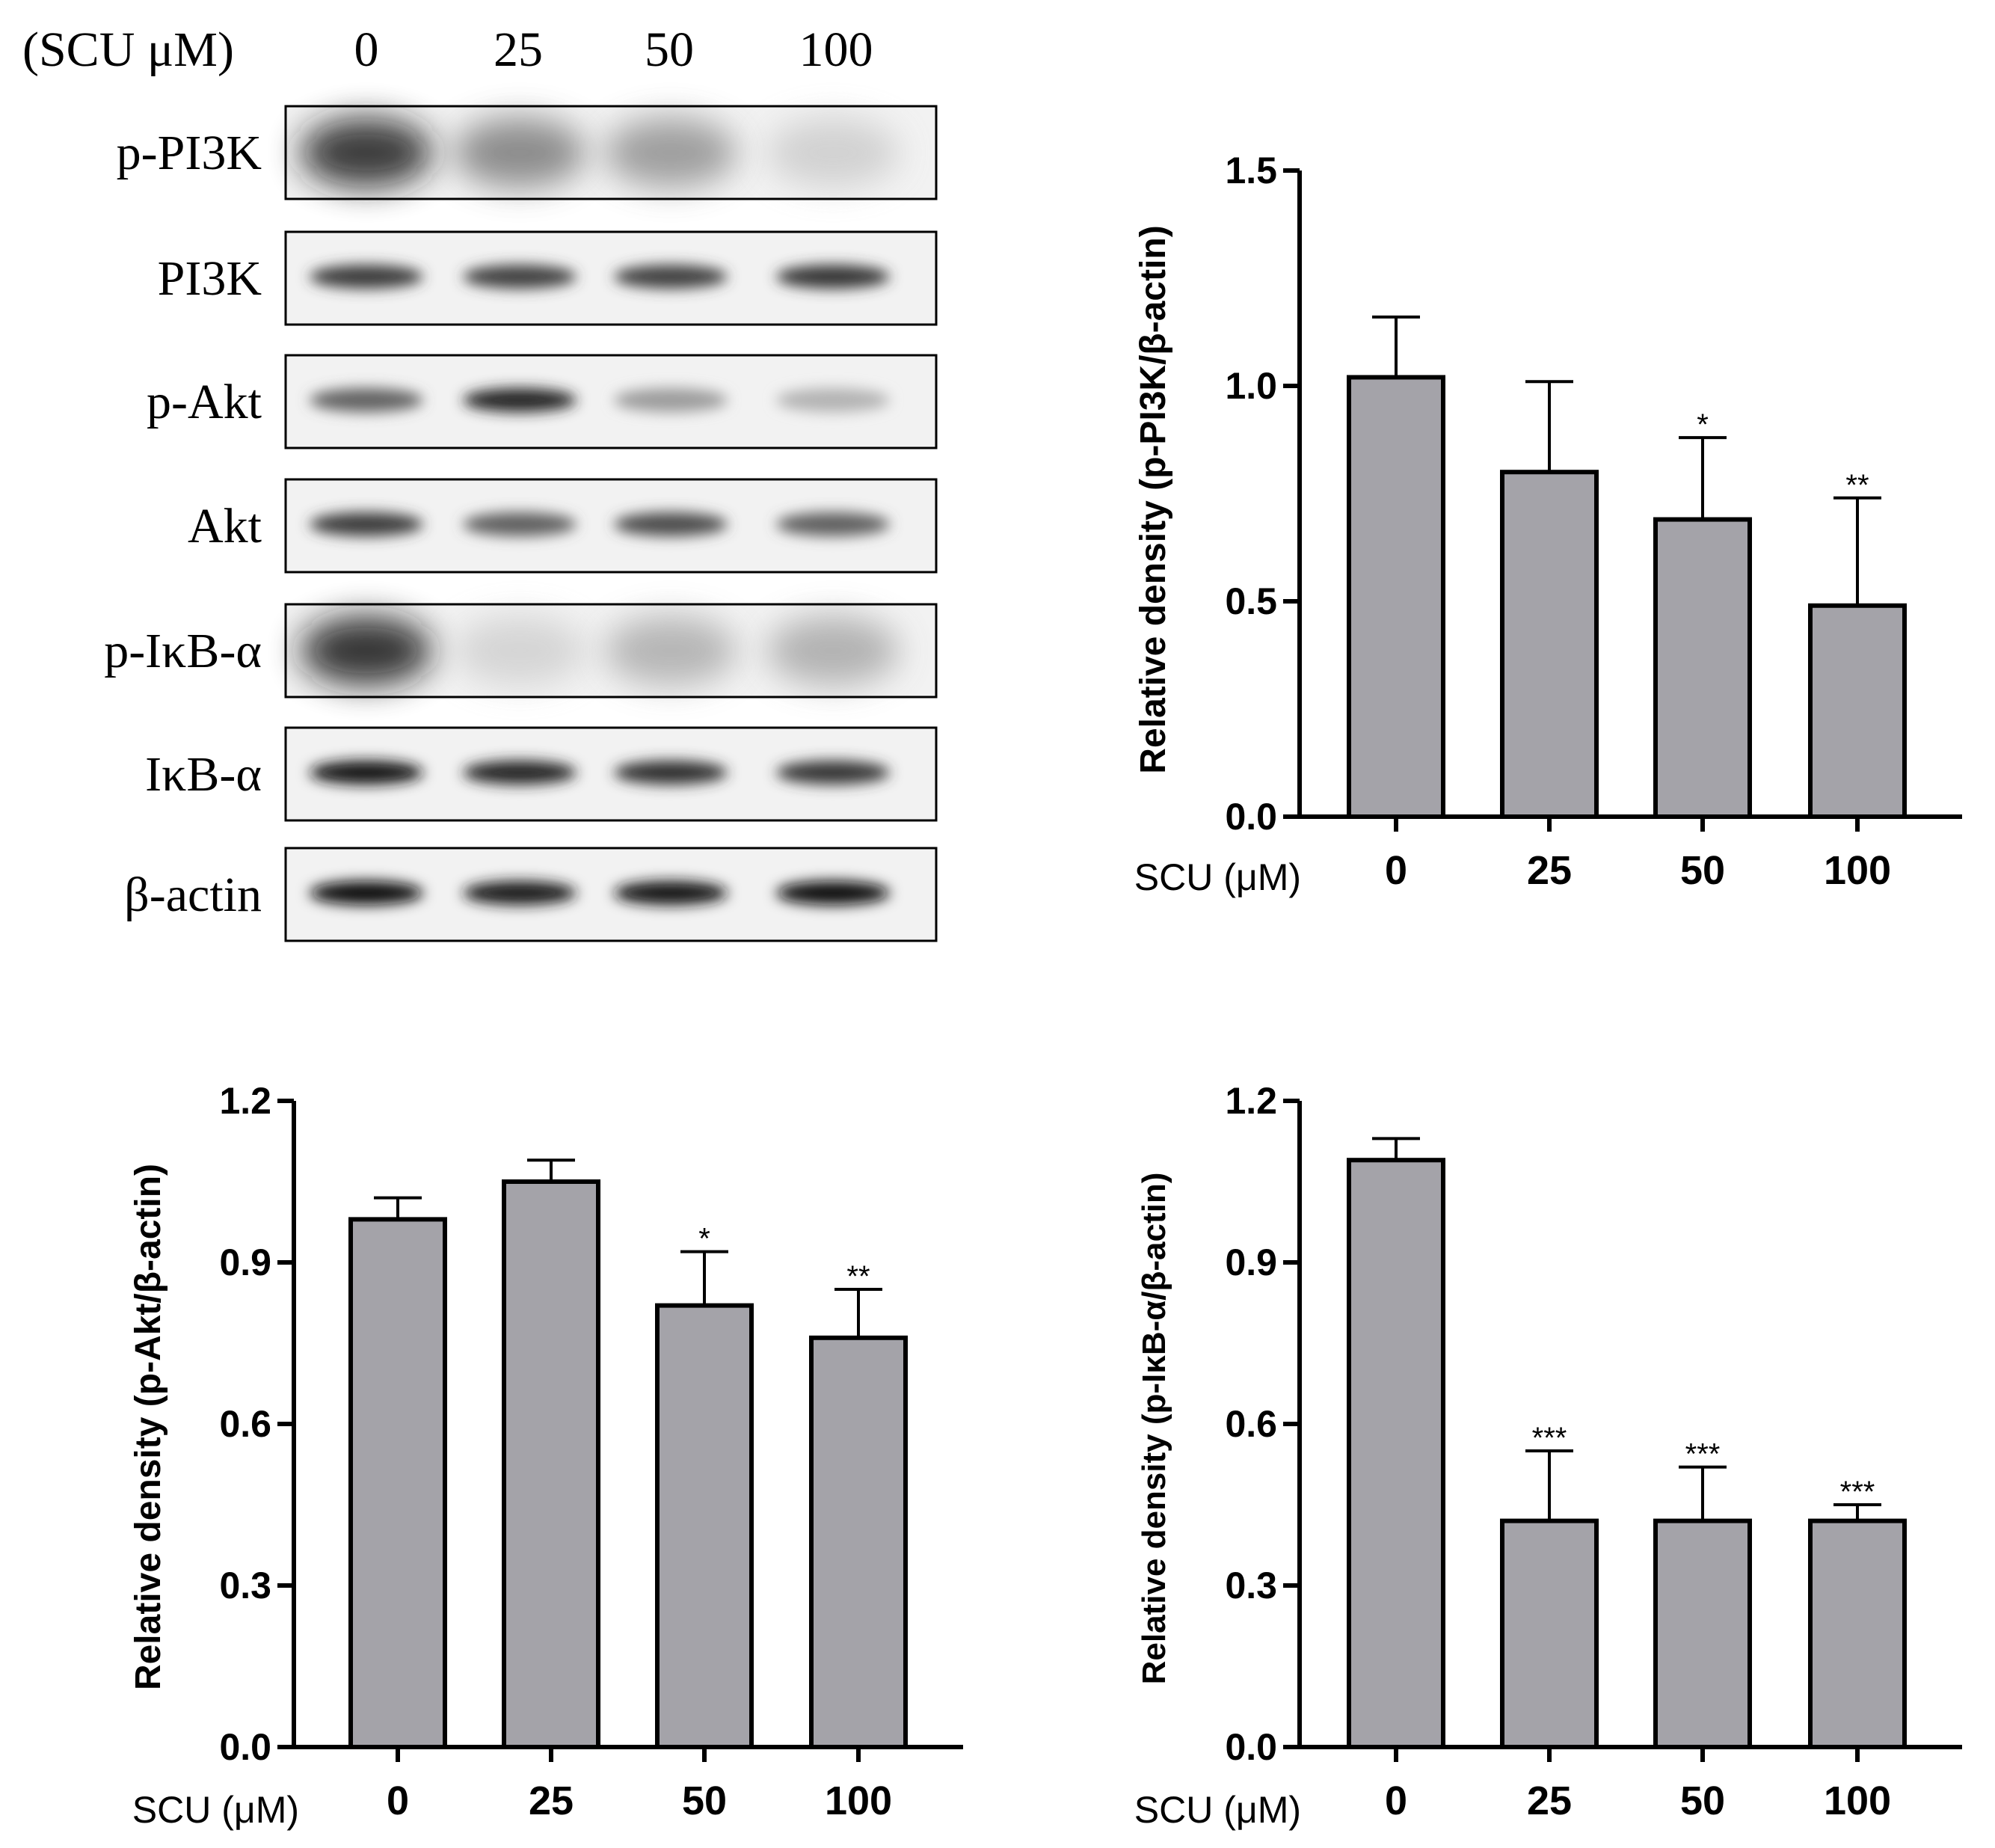  What do you see at coordinates (366, 49) in the screenshot?
I see `blot-lane-label: 0` at bounding box center [366, 49].